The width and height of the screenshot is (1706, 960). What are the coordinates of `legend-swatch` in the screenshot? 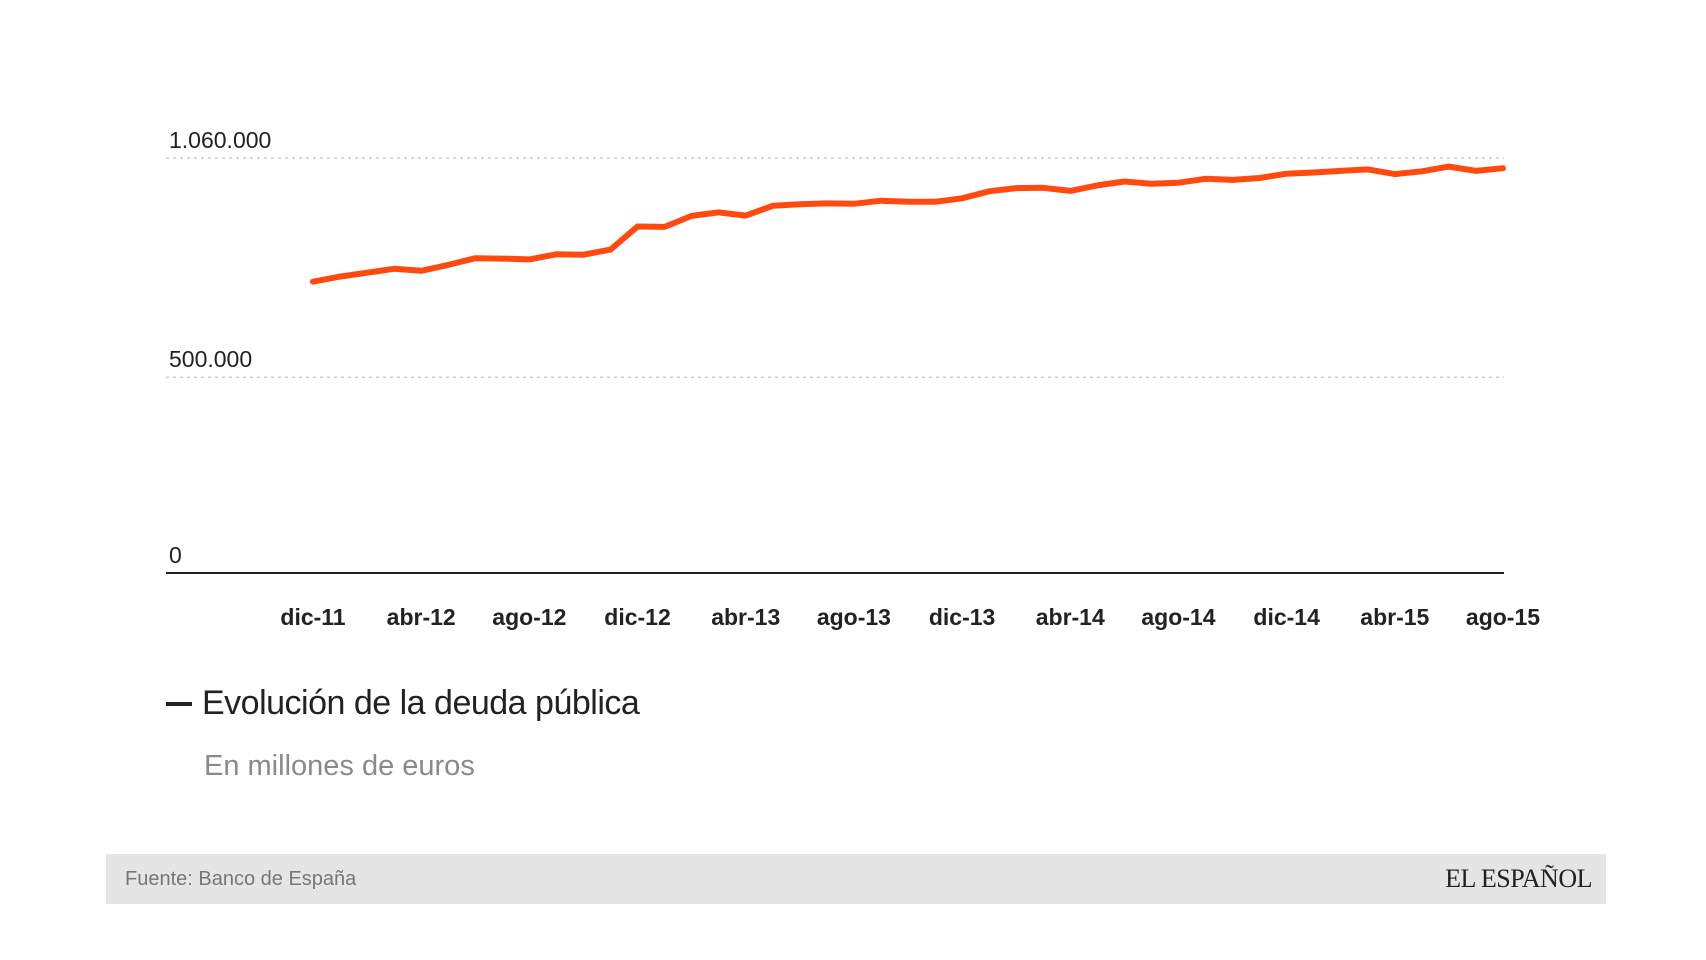 It's located at (179, 703).